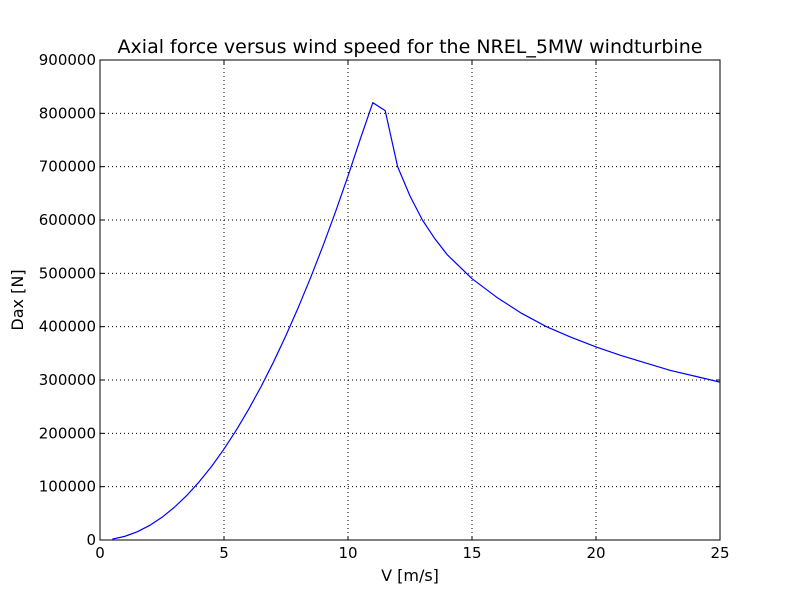  What do you see at coordinates (100, 553) in the screenshot?
I see `x-tick-label: 0` at bounding box center [100, 553].